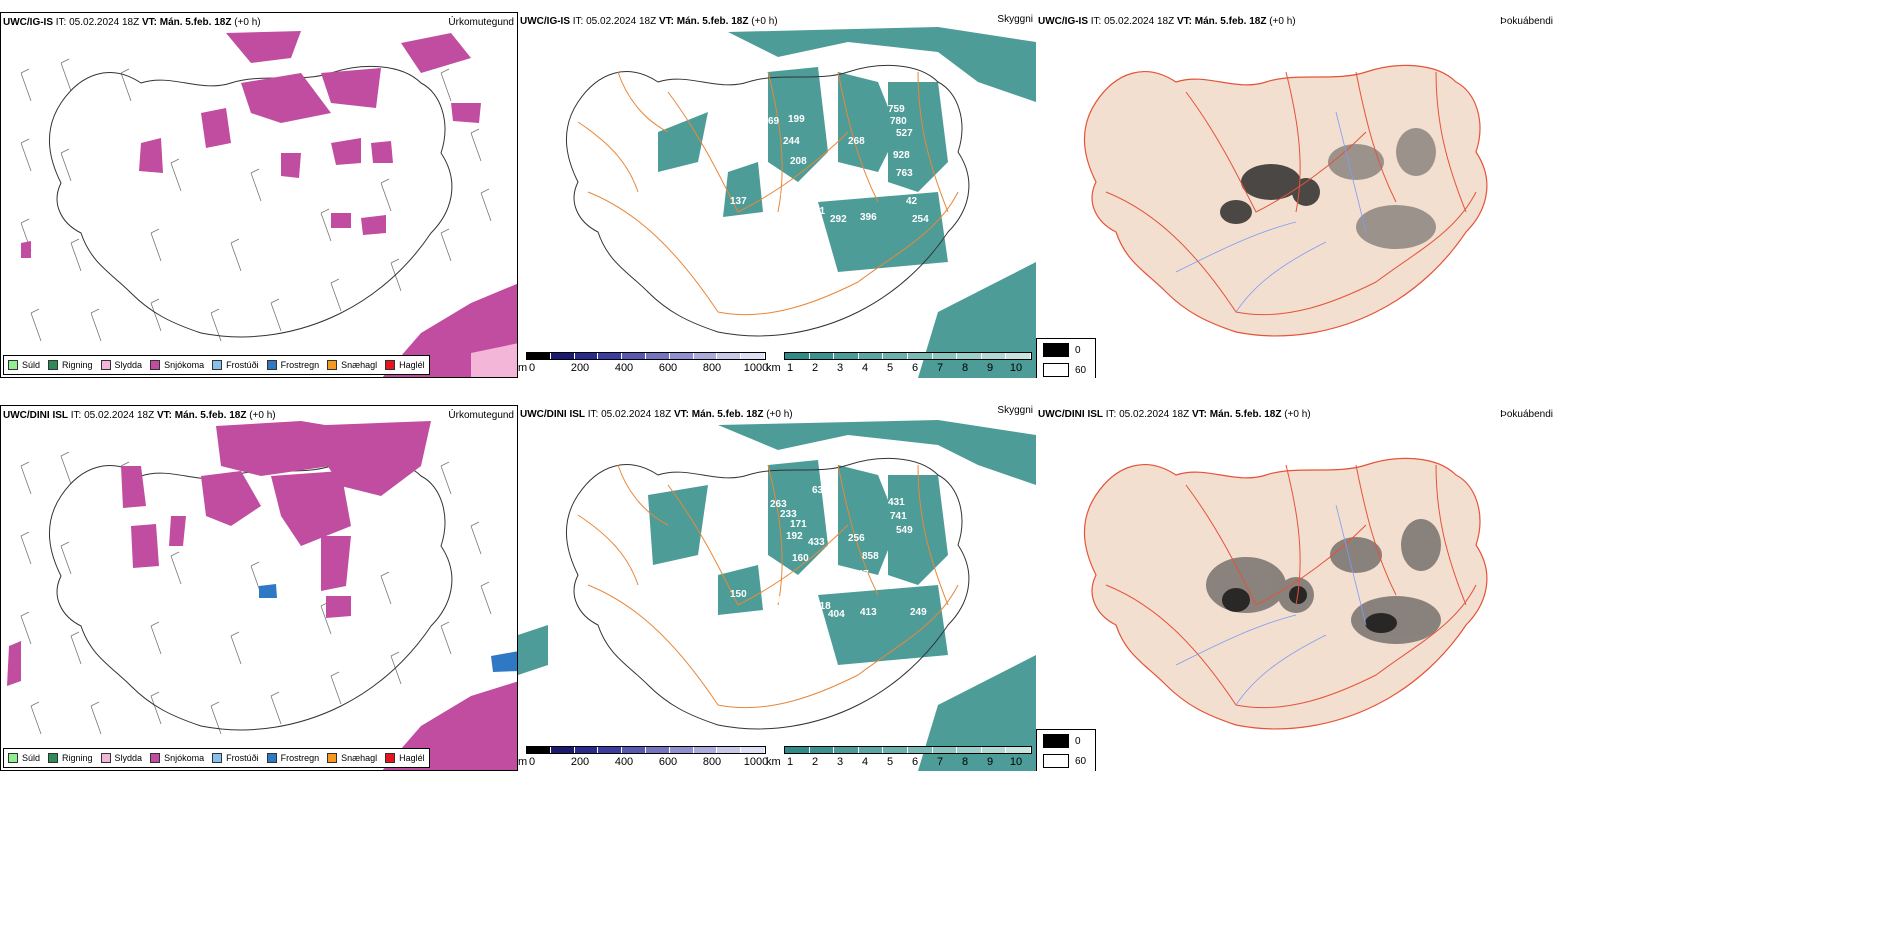 The height and width of the screenshot is (950, 1900). Describe the element at coordinates (896, 502) in the screenshot. I see `vis-label: 431` at that location.